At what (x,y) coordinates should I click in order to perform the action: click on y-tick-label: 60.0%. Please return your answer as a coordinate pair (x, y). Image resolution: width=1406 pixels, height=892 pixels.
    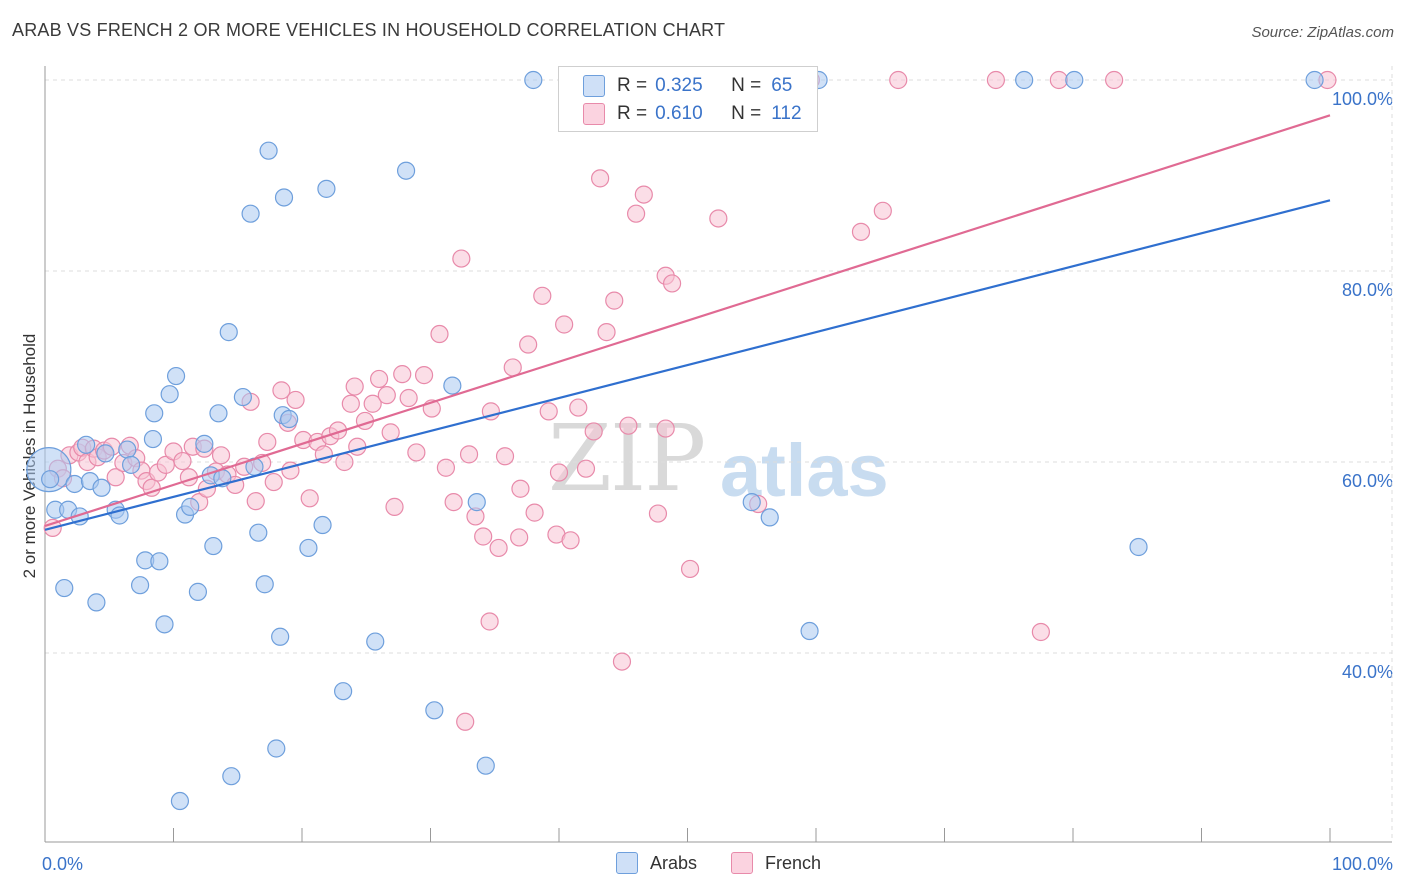
    Looking at the image, I should click on (1367, 481).